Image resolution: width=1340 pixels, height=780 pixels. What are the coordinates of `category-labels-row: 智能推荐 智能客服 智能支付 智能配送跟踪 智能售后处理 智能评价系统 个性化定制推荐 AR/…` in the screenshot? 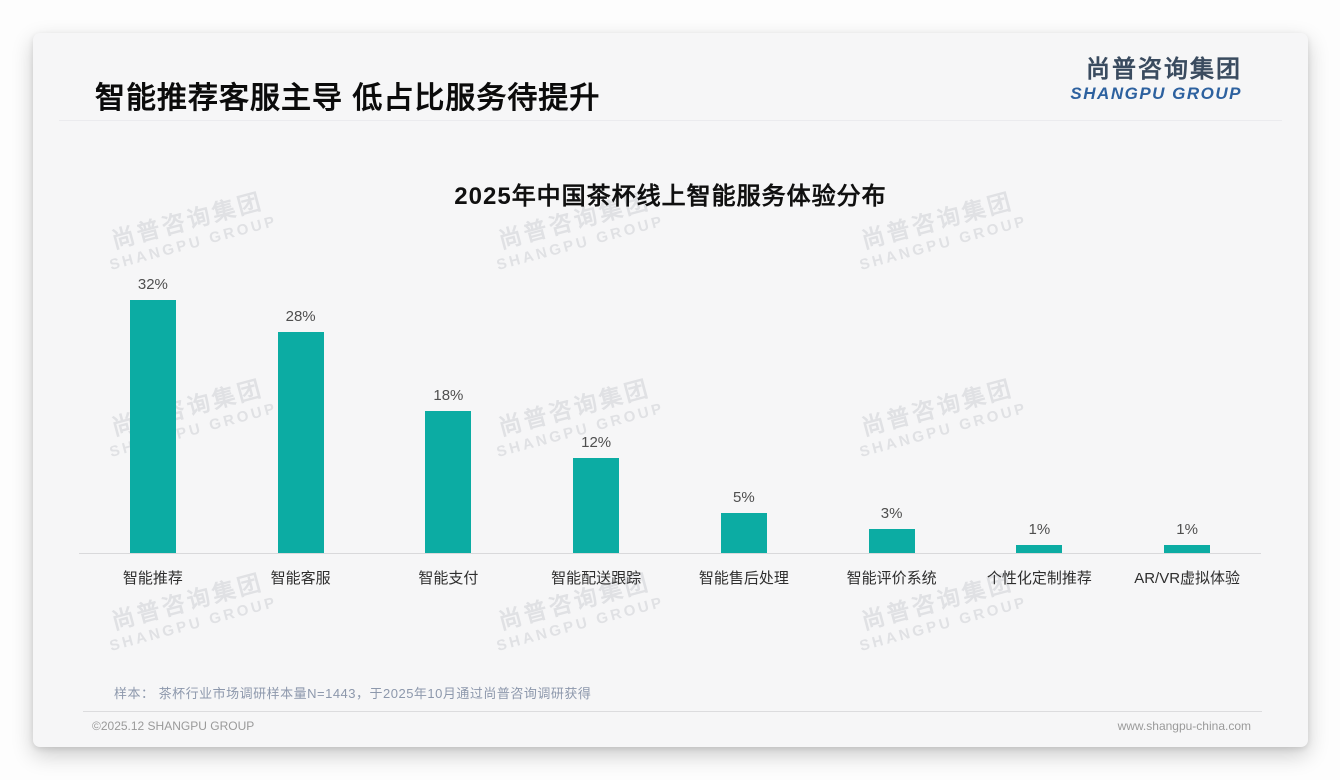 It's located at (670, 577).